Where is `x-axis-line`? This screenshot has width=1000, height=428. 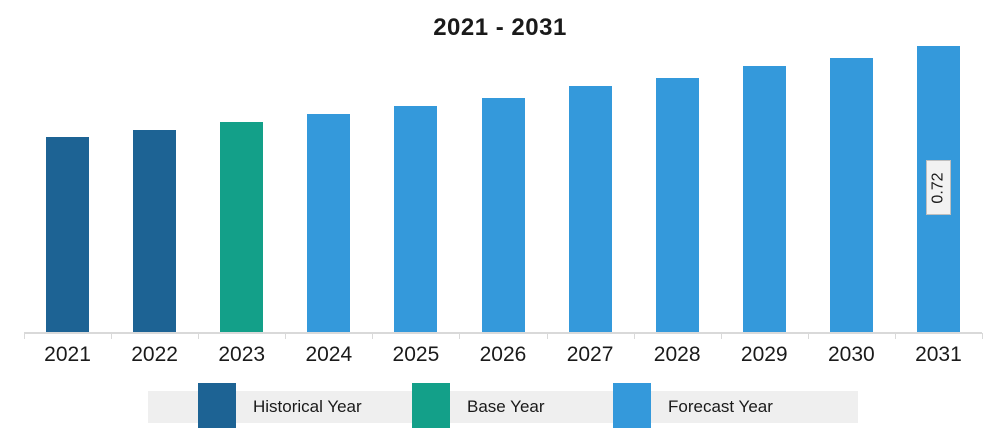 x-axis-line is located at coordinates (503, 333).